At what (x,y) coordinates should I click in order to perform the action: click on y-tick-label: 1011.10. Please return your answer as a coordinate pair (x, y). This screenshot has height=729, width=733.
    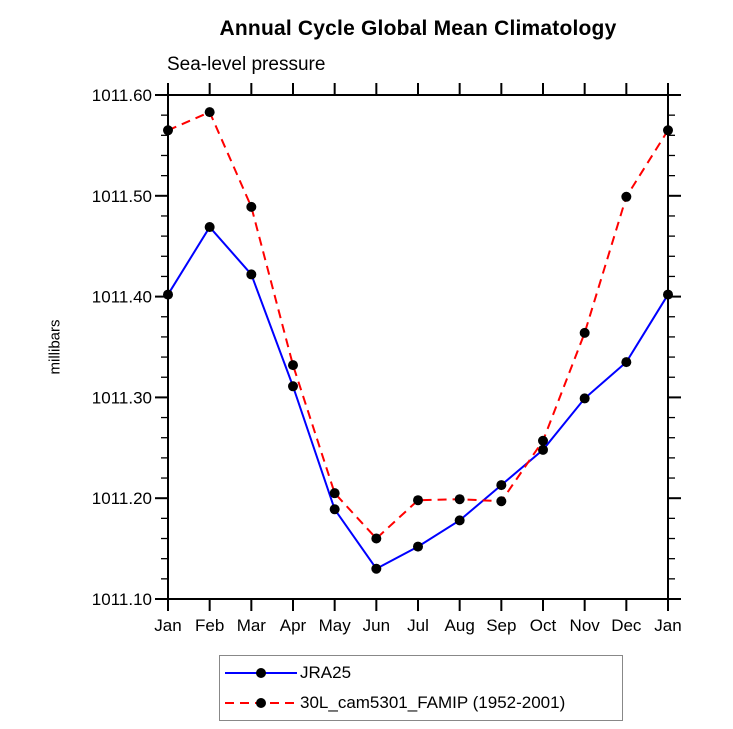
    Looking at the image, I should click on (122, 599).